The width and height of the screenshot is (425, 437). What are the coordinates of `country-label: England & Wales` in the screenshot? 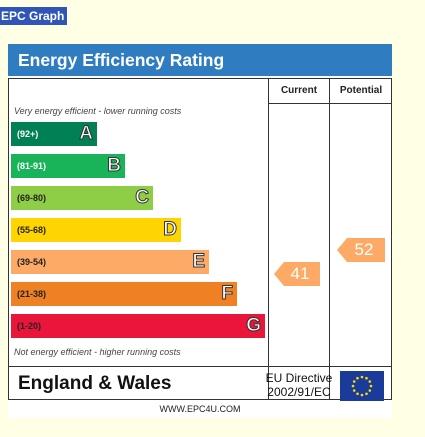 It's located at (95, 383).